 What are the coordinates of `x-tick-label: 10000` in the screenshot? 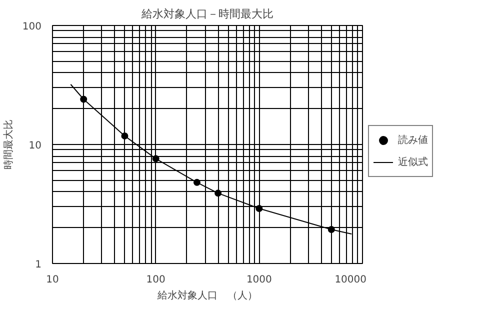 It's located at (350, 280).